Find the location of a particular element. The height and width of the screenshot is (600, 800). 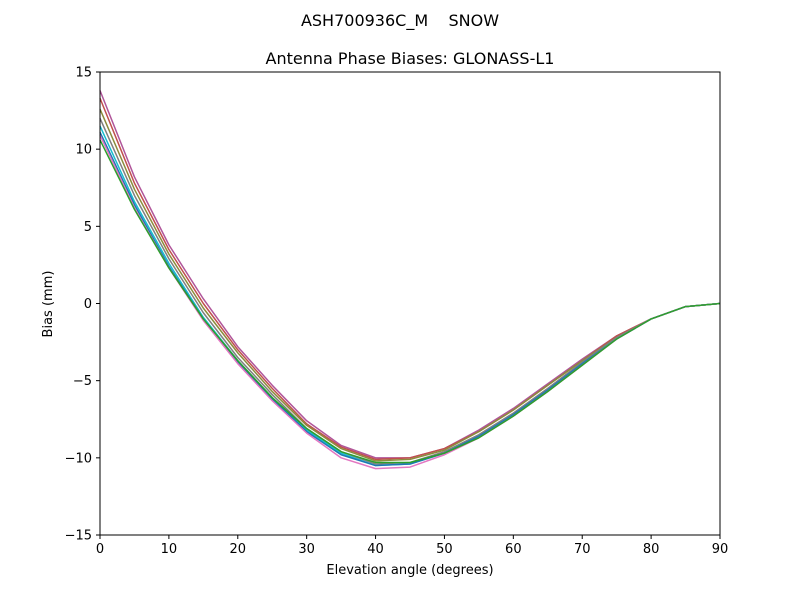

y-axis-label: Bias (mm) is located at coordinates (48, 304).